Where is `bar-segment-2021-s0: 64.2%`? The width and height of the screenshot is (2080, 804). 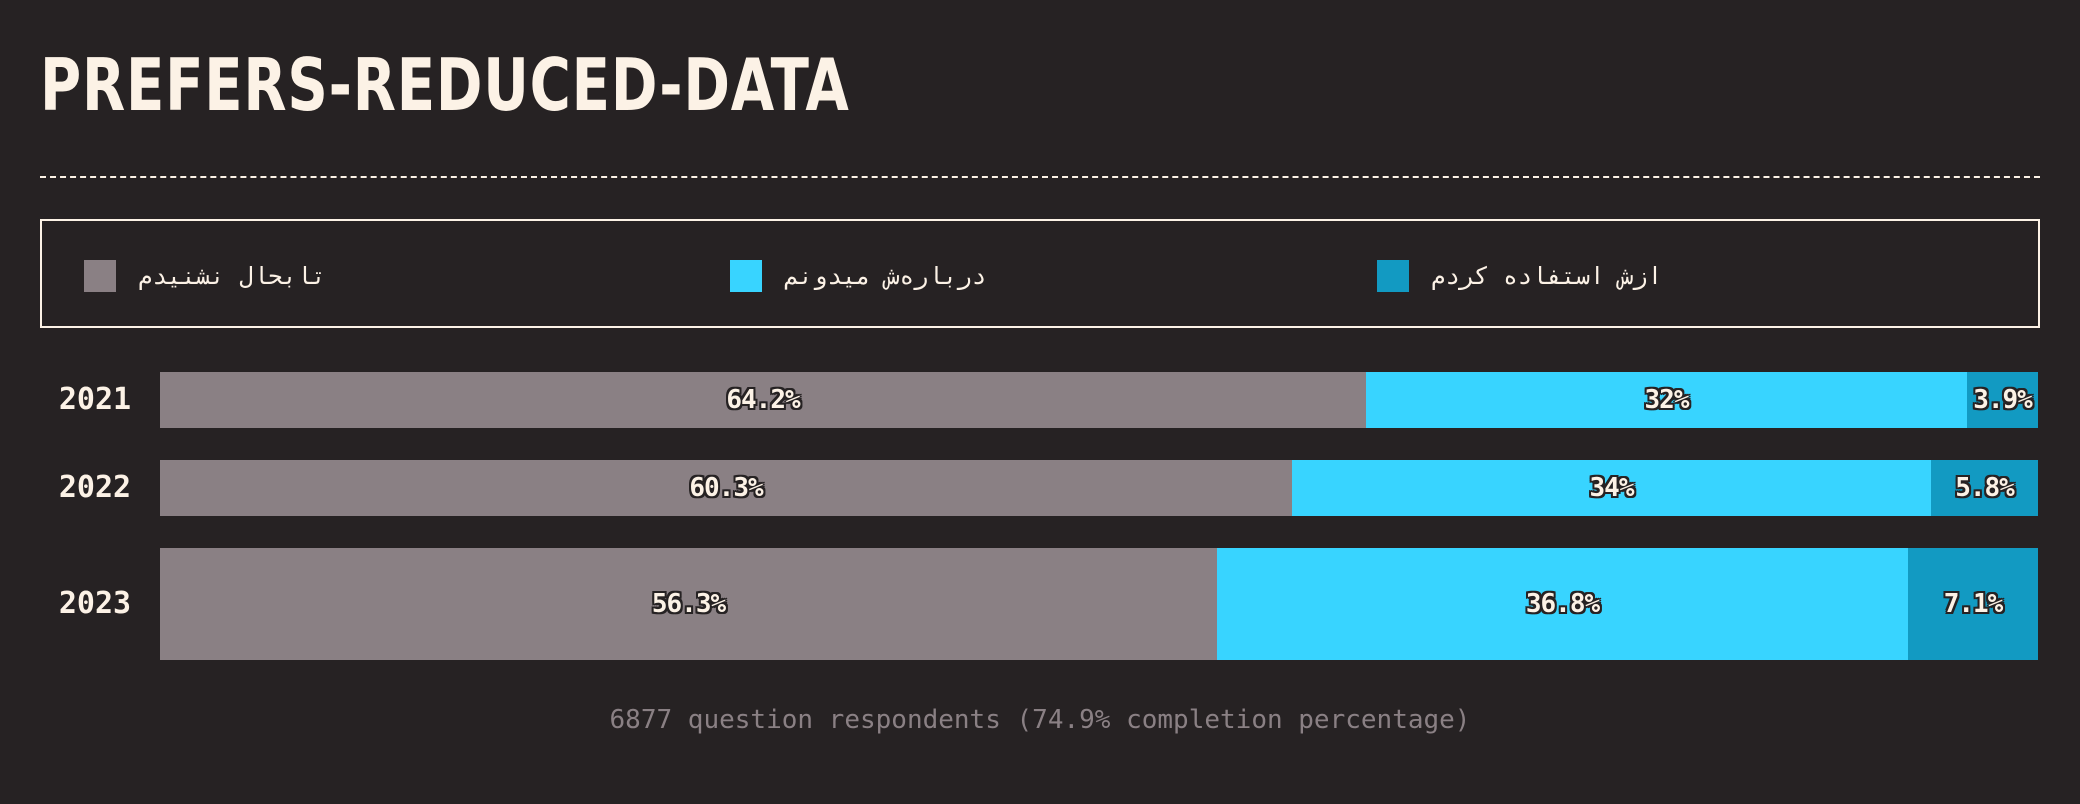
bar-segment-2021-s0: 64.2% is located at coordinates (763, 400).